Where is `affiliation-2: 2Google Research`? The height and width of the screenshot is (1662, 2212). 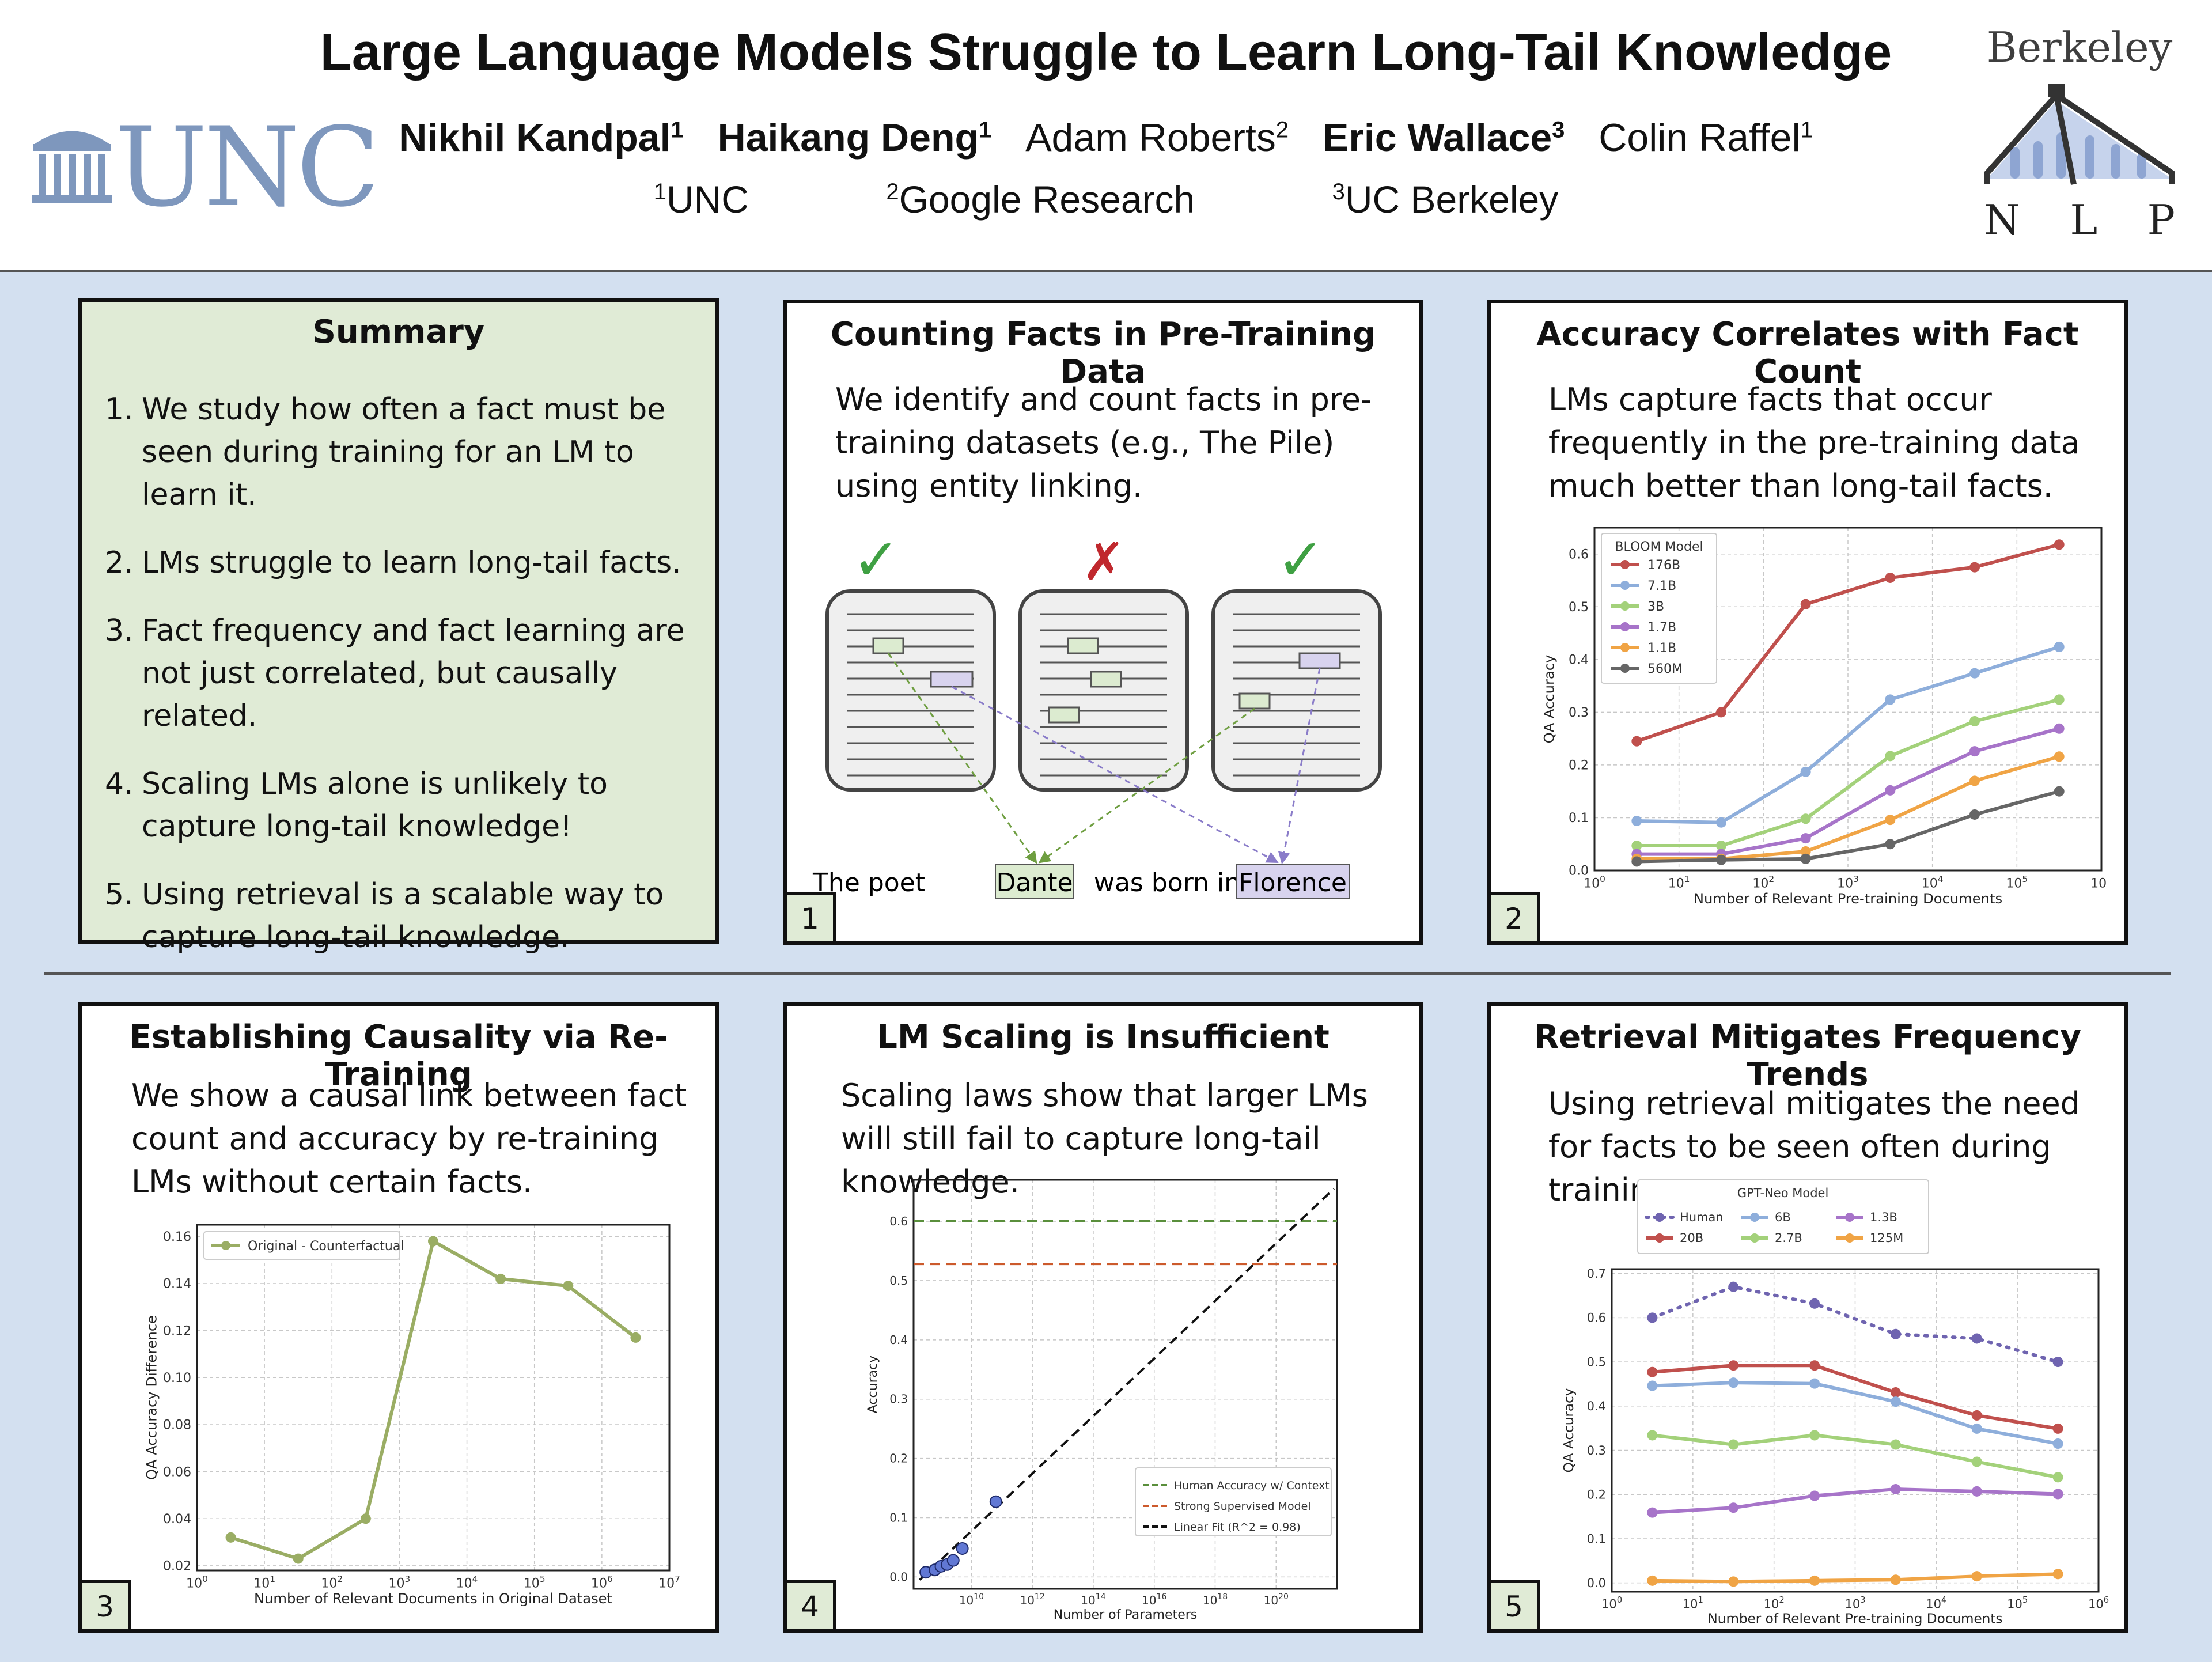 affiliation-2: 2Google Research is located at coordinates (1040, 199).